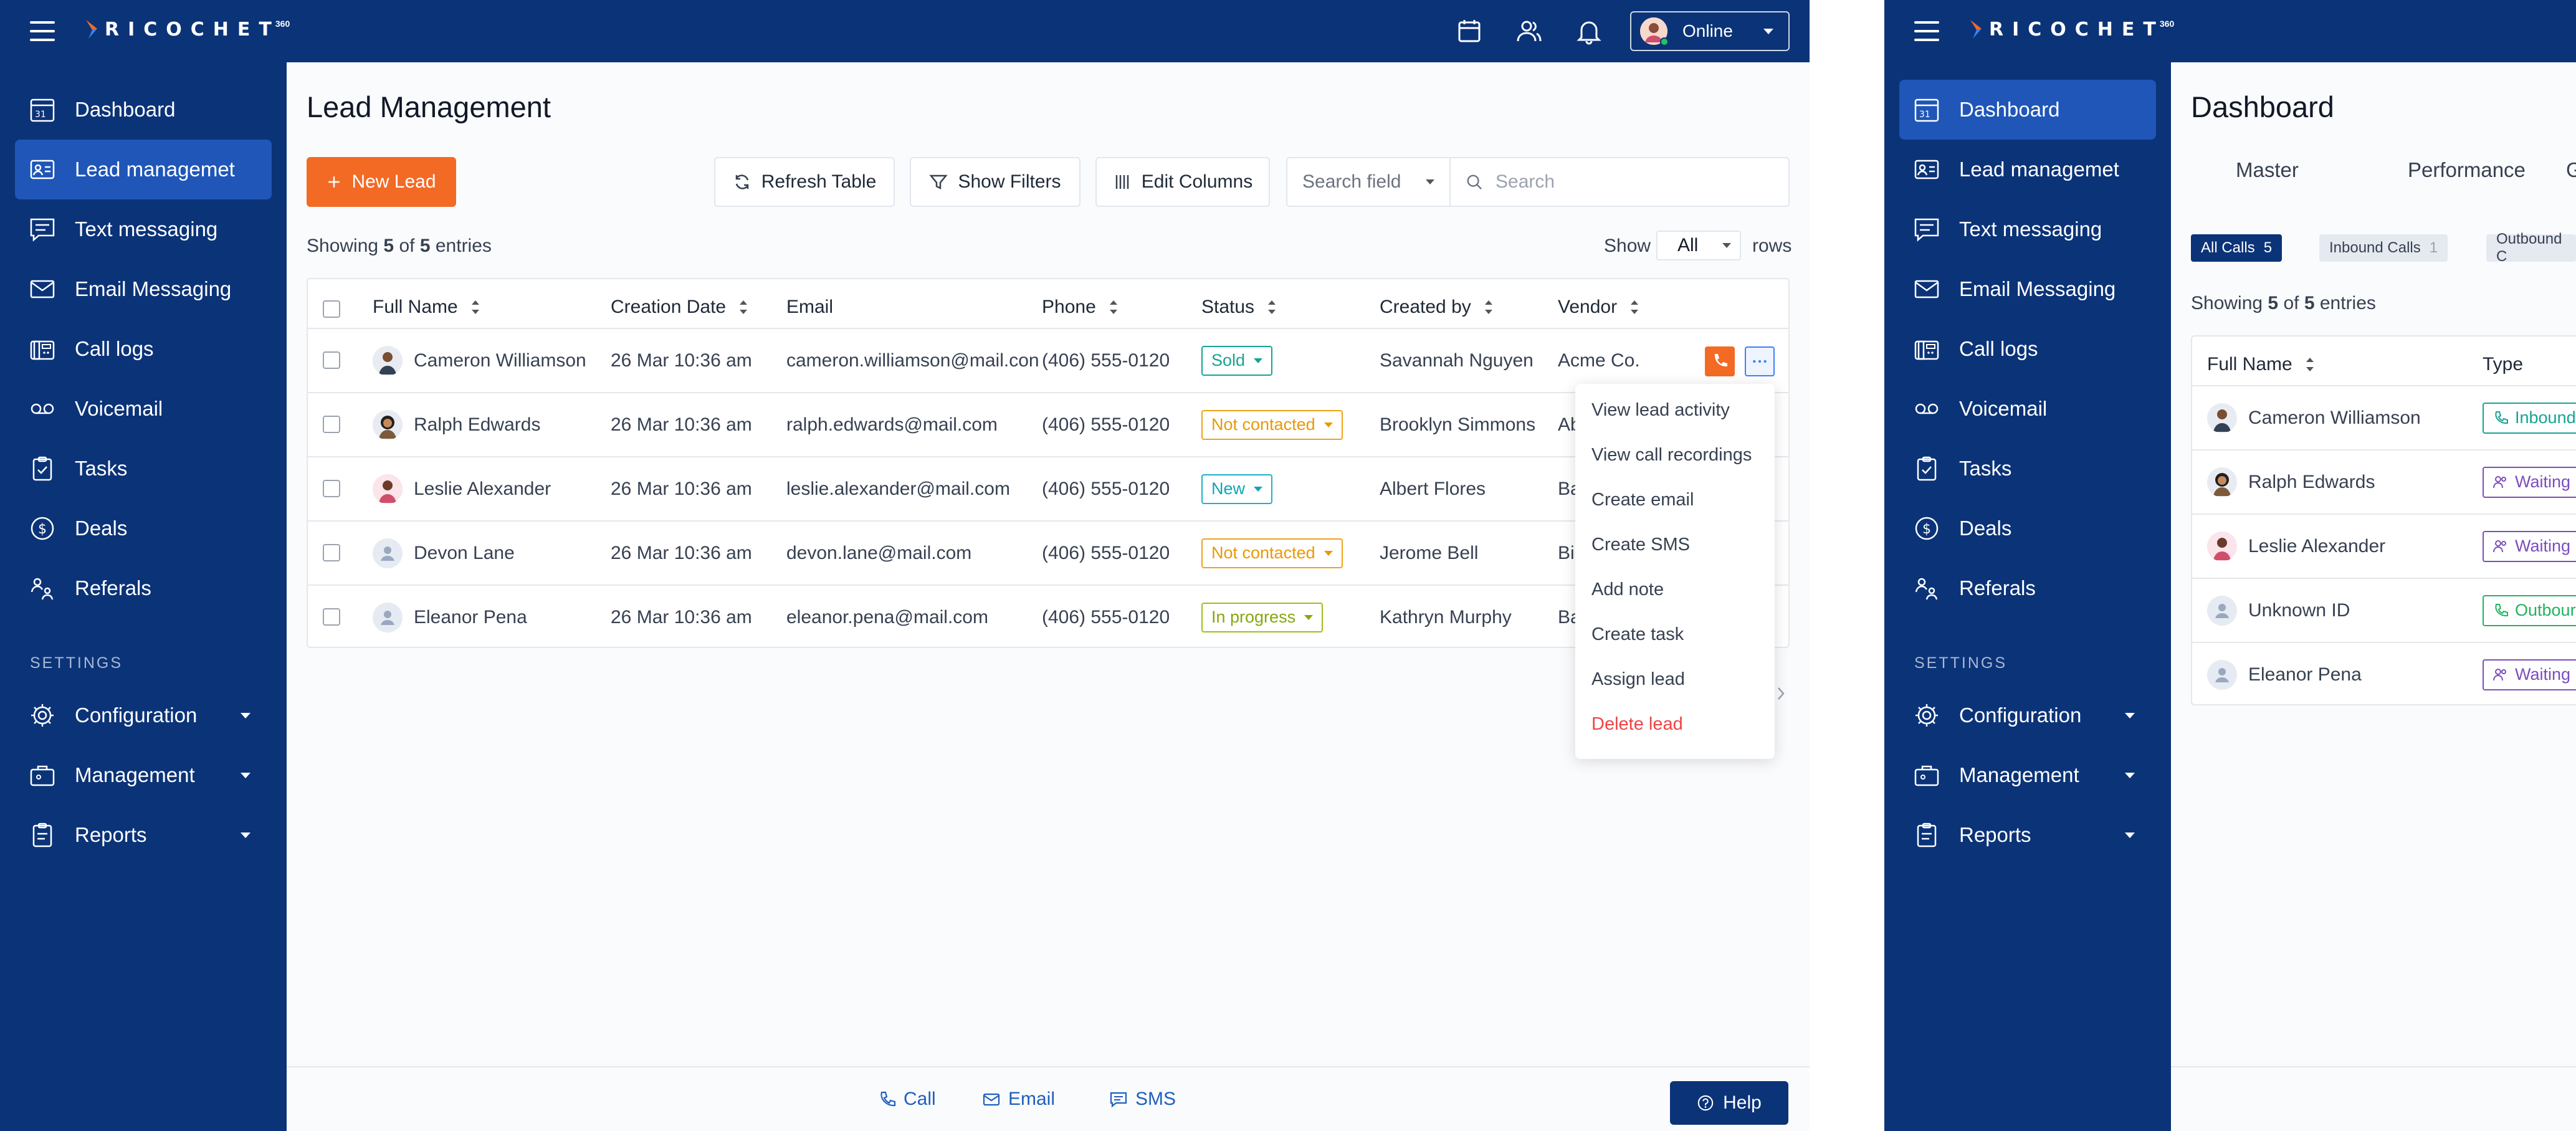 This screenshot has width=2576, height=1131. I want to click on status-badge: In progress, so click(1262, 617).